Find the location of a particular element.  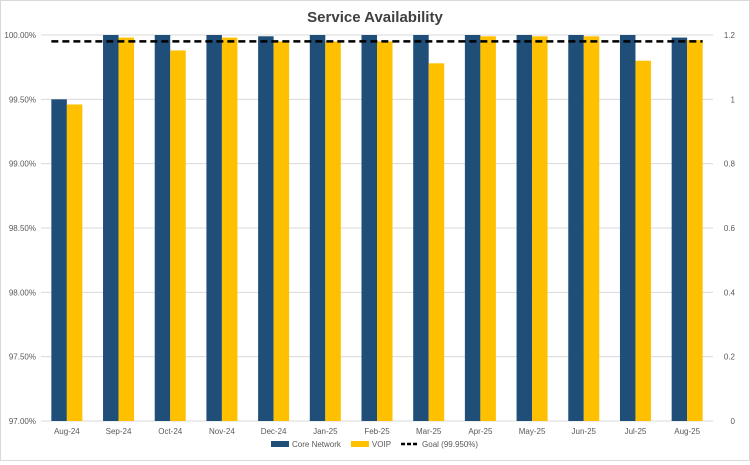

legend-core-network: Core Network is located at coordinates (306, 444).